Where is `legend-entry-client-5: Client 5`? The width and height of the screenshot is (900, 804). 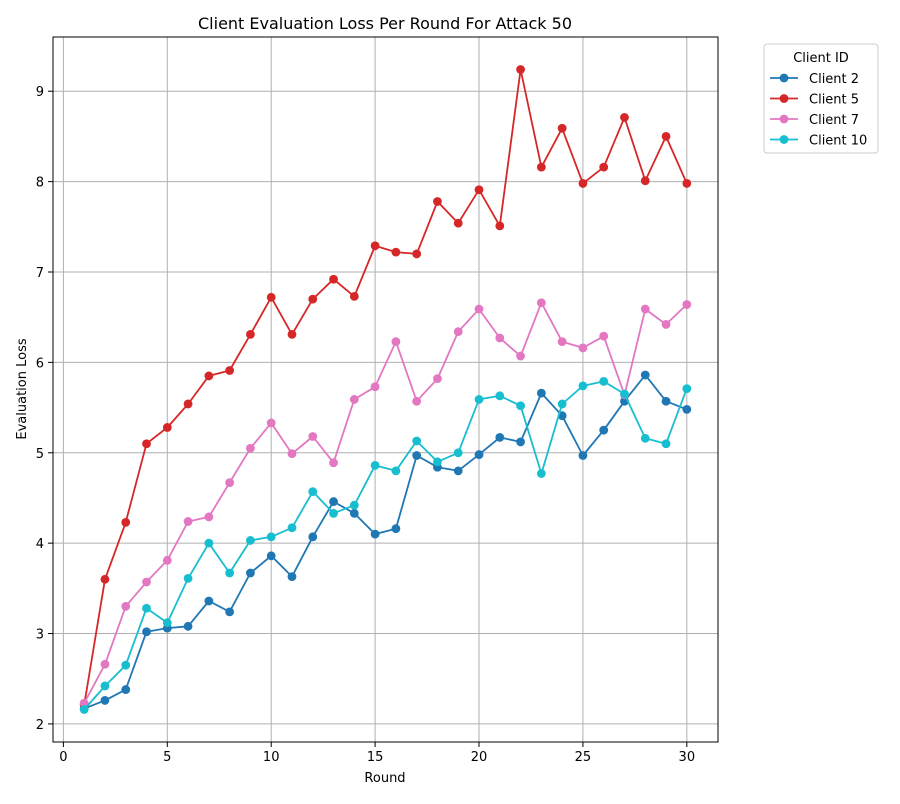 legend-entry-client-5: Client 5 is located at coordinates (814, 100).